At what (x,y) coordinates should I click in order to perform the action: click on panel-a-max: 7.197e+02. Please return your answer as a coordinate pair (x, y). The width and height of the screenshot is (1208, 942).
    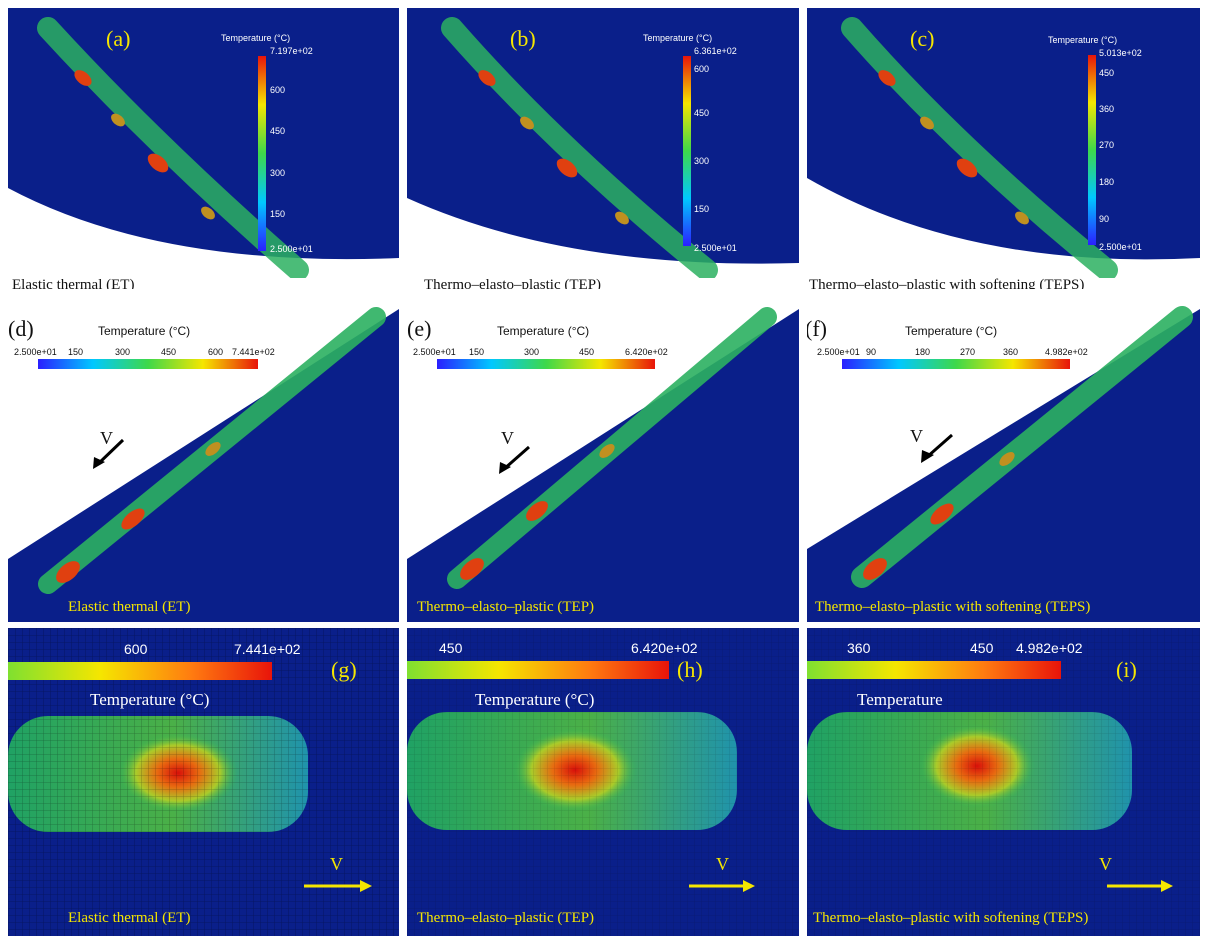
    Looking at the image, I should click on (291, 51).